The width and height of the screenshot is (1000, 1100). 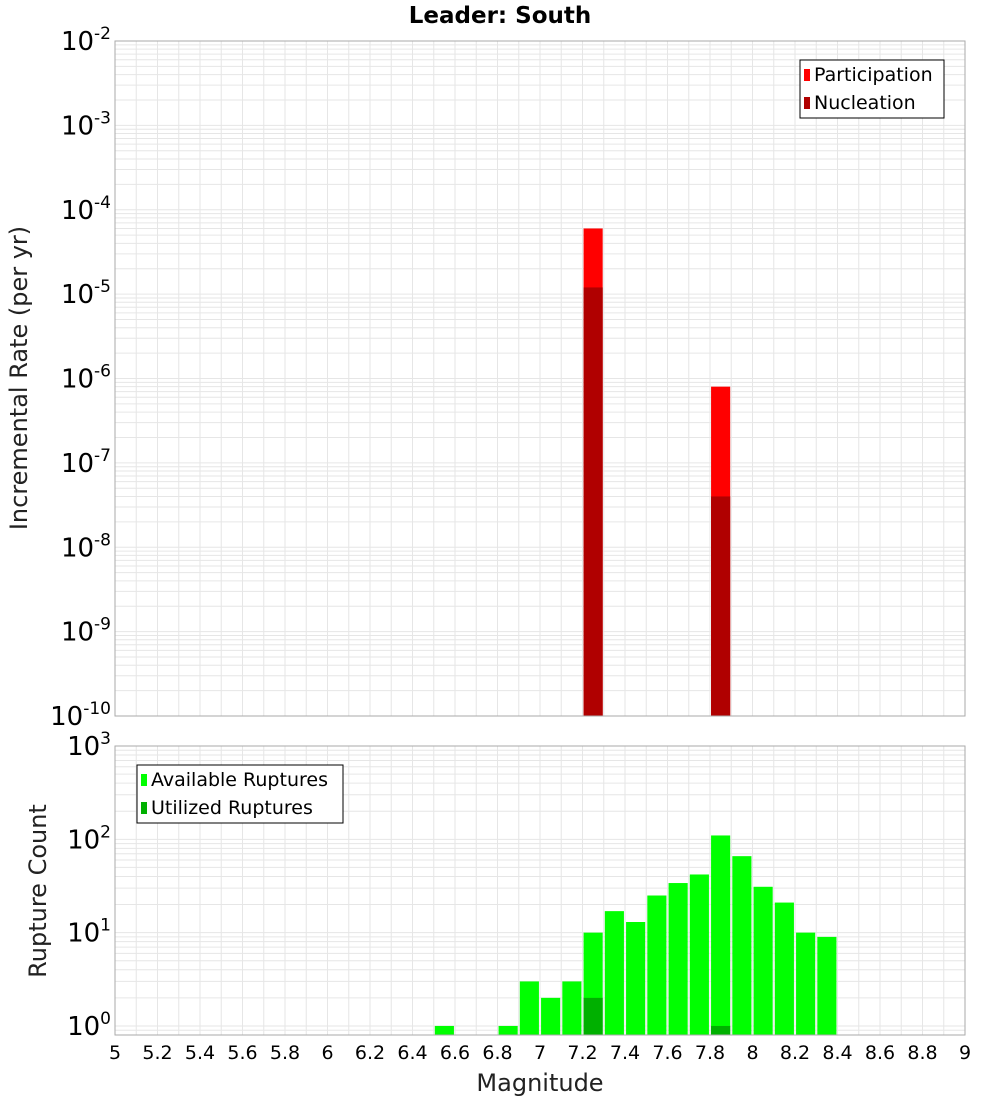 I want to click on x-tick-label: 8.6, so click(x=880, y=1053).